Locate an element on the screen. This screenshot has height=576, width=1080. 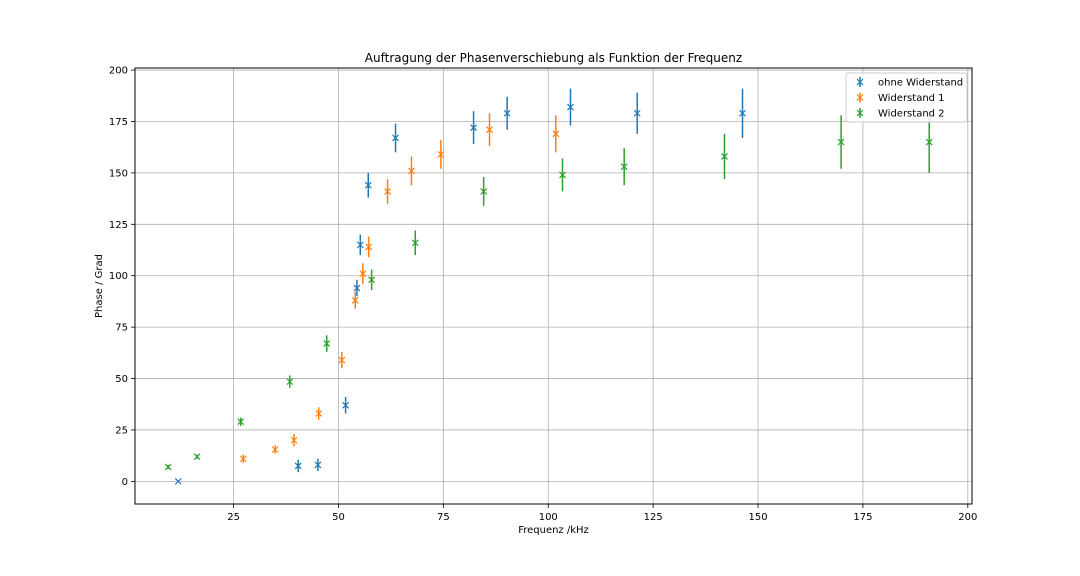
x-tick-label: 125 is located at coordinates (653, 517).